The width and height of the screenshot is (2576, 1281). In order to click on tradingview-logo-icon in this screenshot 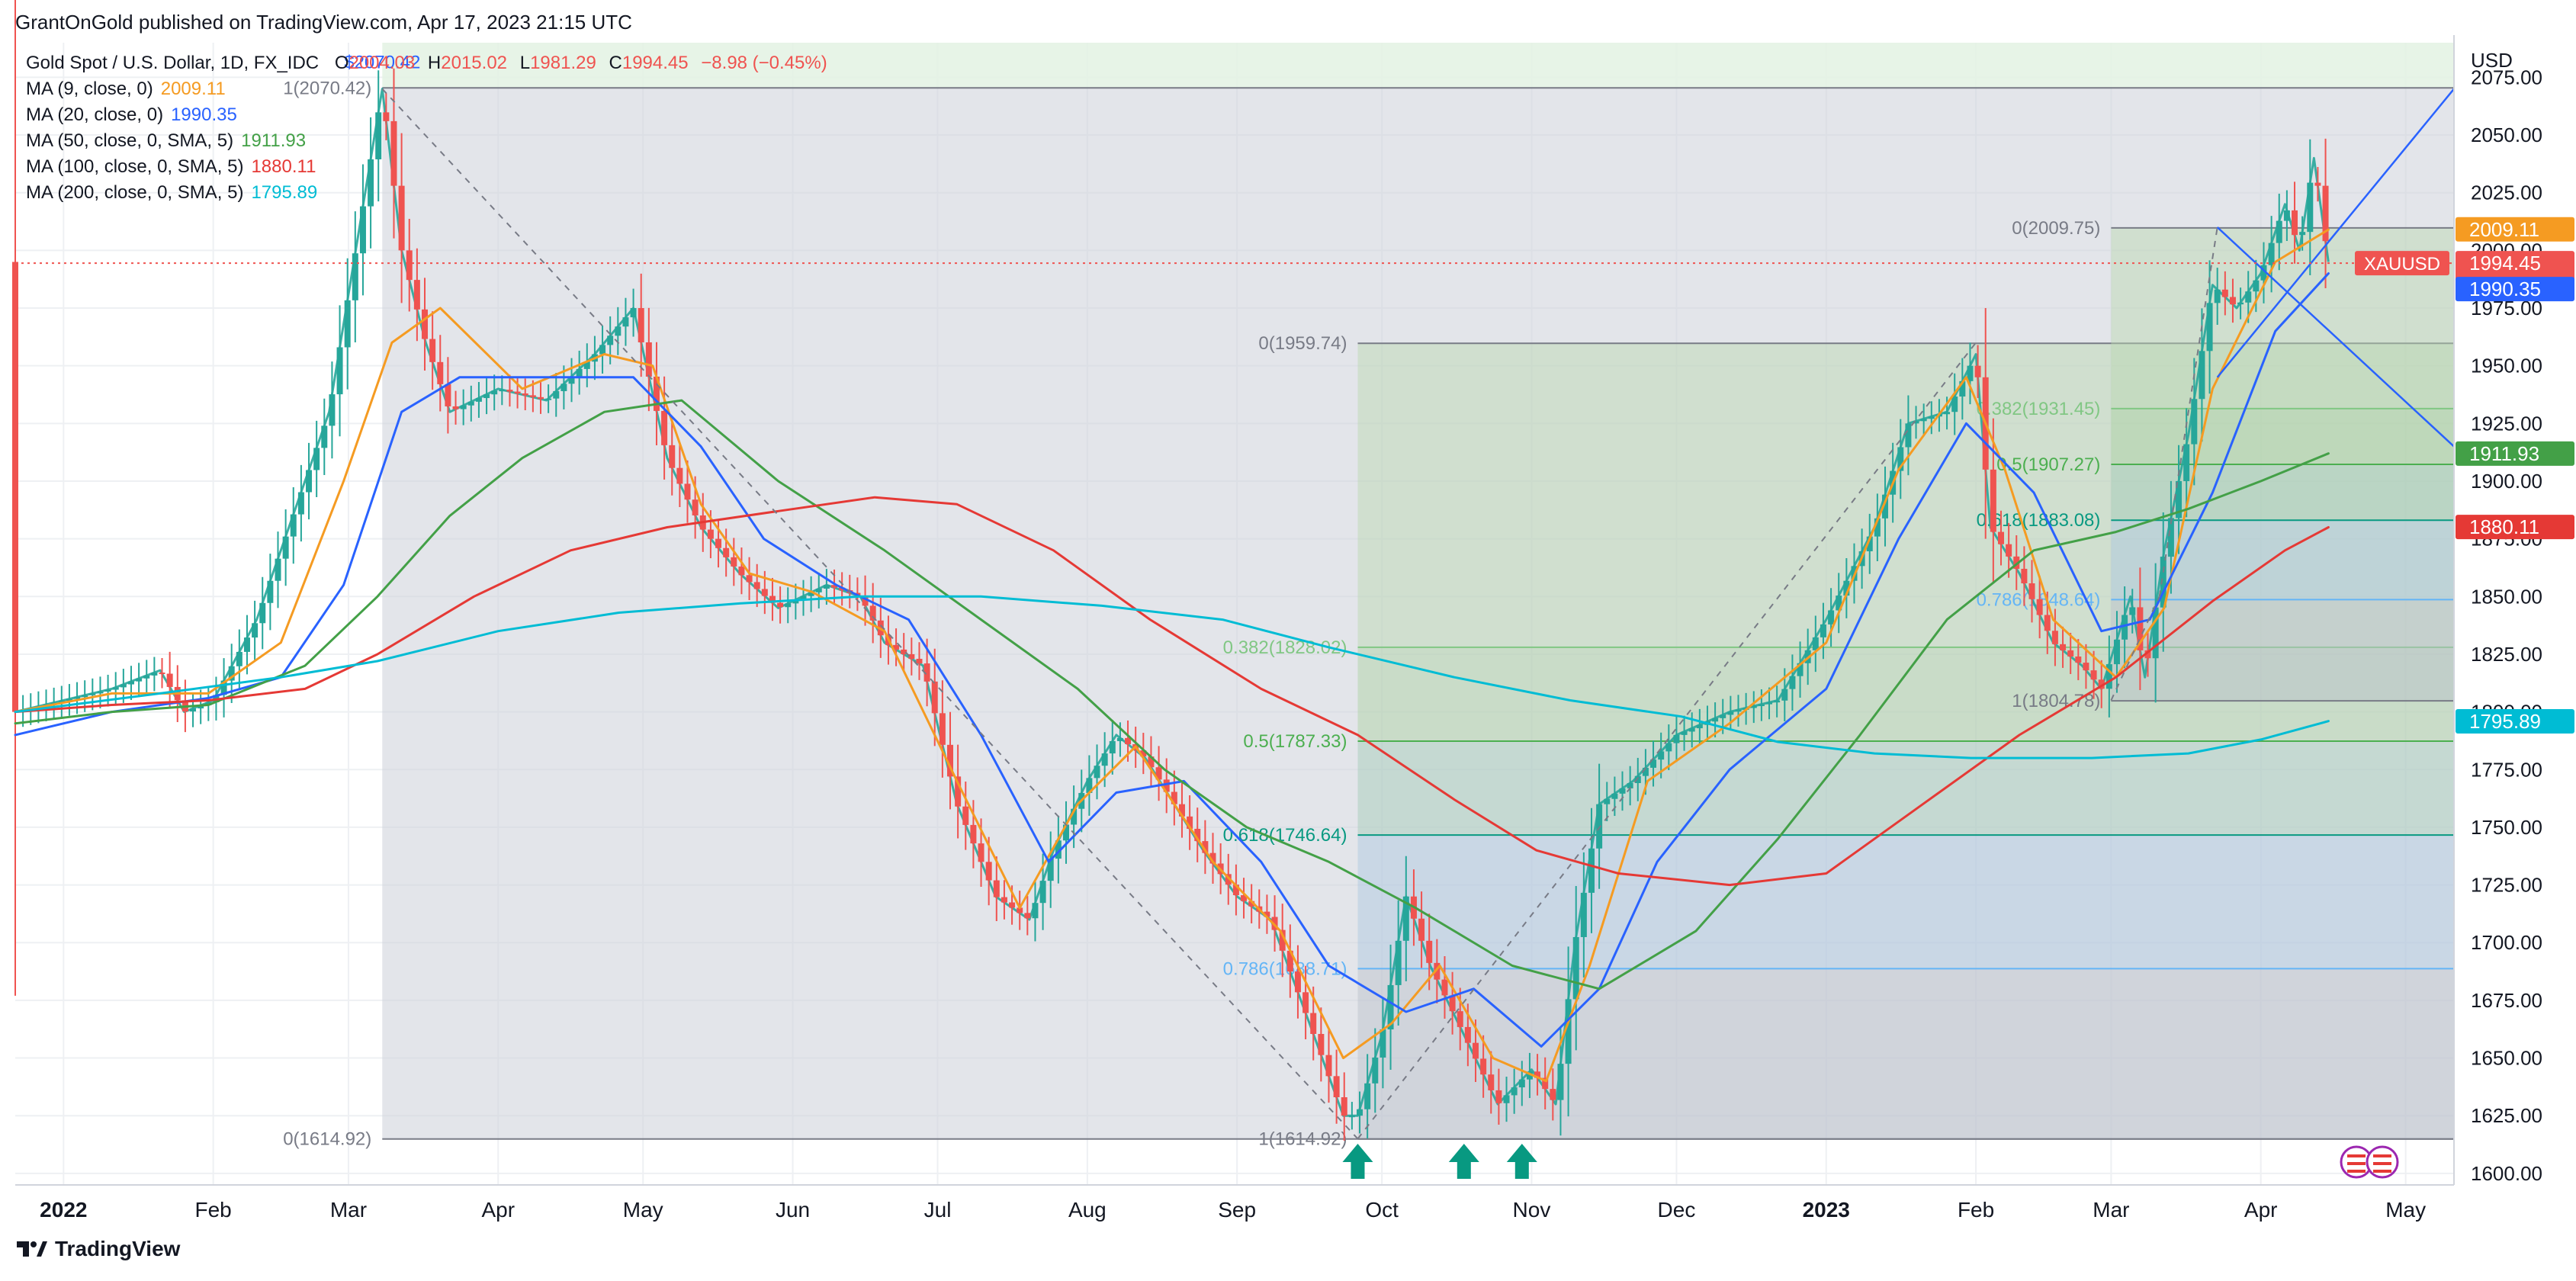, I will do `click(32, 1249)`.